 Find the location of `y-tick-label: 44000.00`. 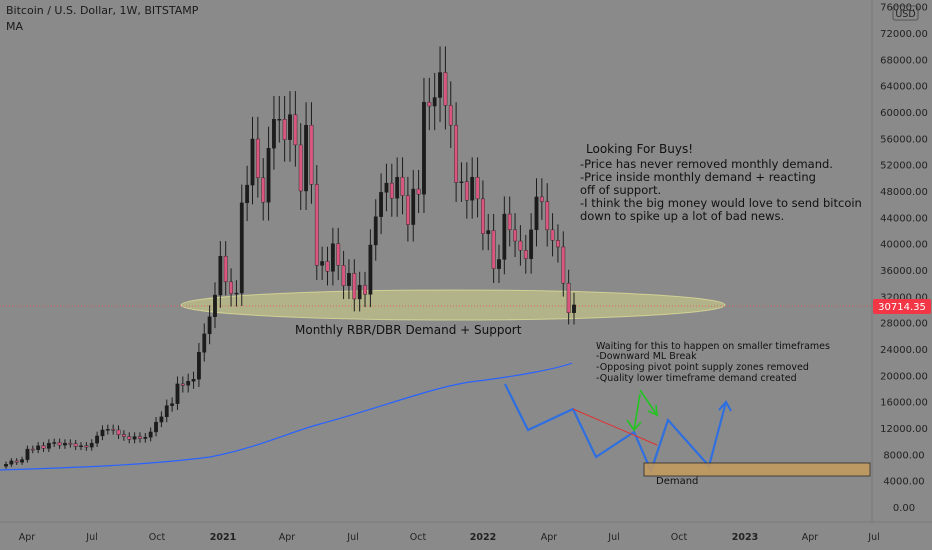

y-tick-label: 44000.00 is located at coordinates (904, 218).